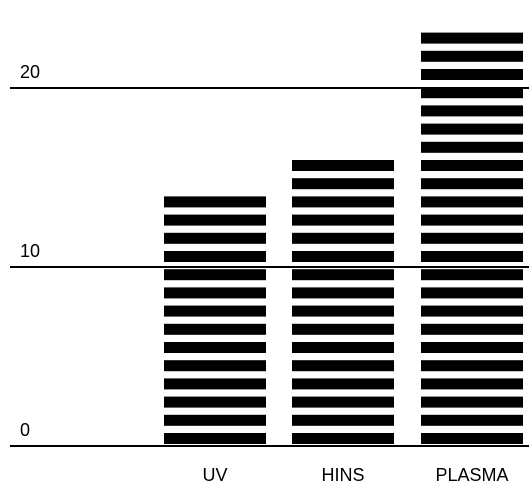 The width and height of the screenshot is (529, 487). Describe the element at coordinates (215, 320) in the screenshot. I see `bar-uv` at that location.